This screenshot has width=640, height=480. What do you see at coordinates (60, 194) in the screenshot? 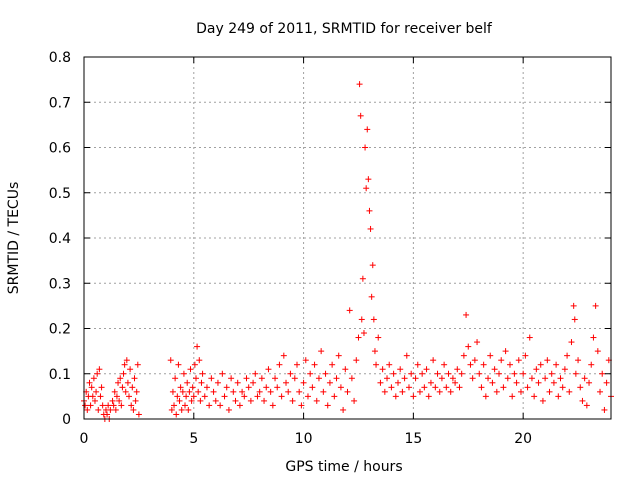
I see `y-tick-label: 0.5` at bounding box center [60, 194].